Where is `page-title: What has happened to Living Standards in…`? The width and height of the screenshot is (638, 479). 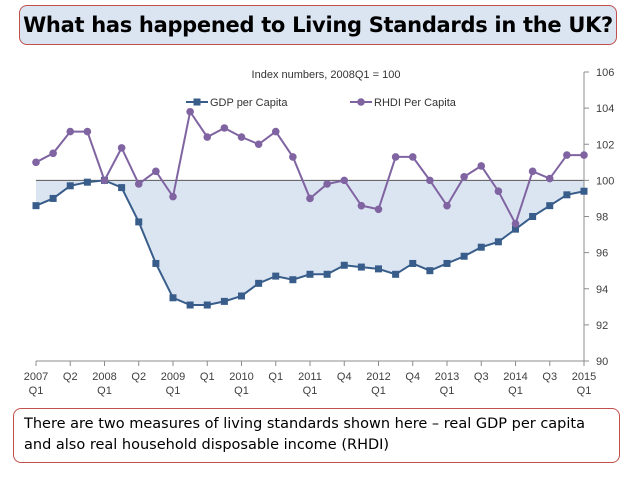 page-title: What has happened to Living Standards in… is located at coordinates (318, 25).